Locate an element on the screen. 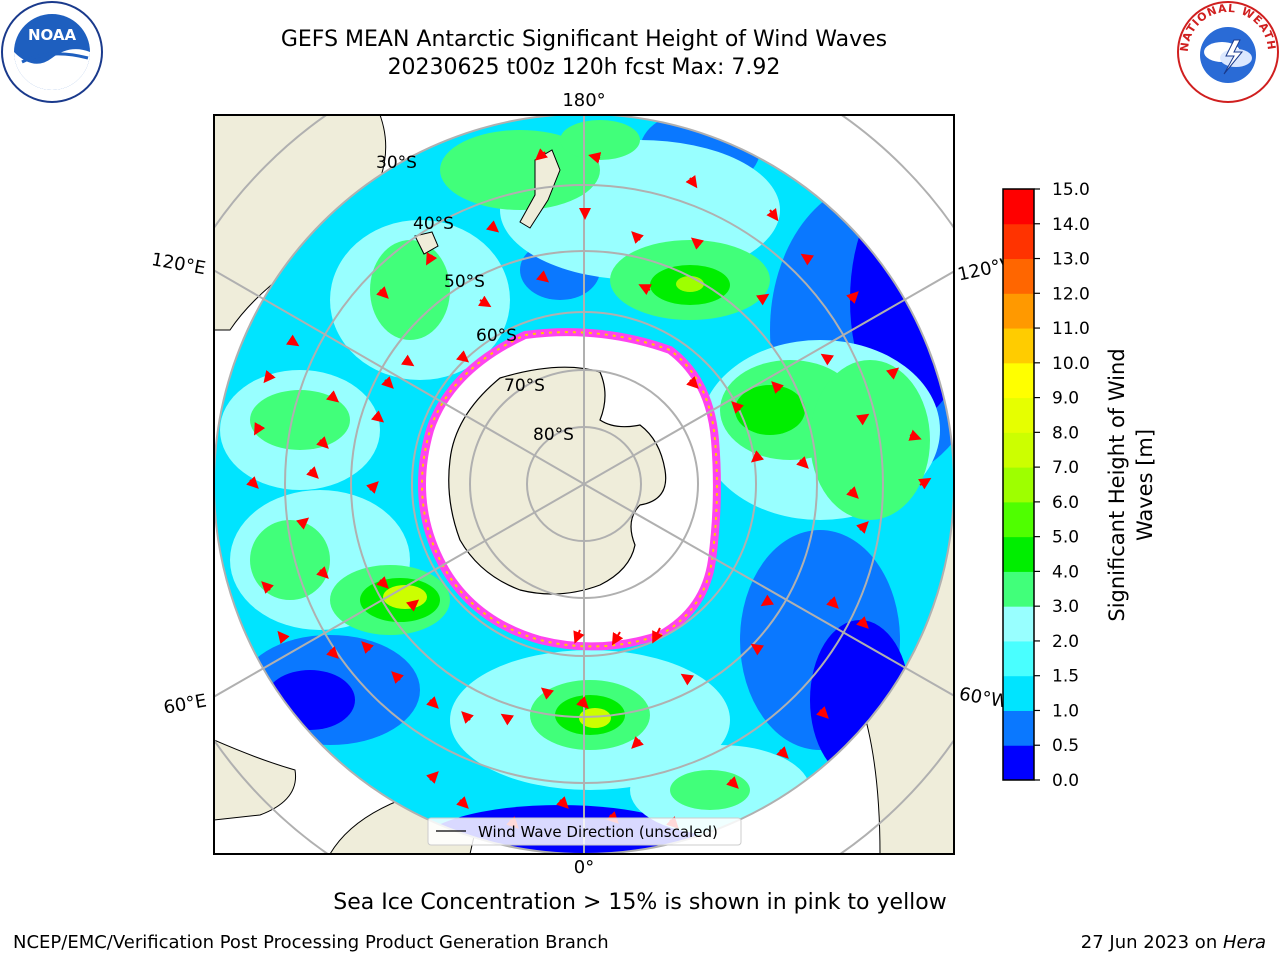 The width and height of the screenshot is (1280, 960). noaa-logo: NOAA is located at coordinates (52, 52).